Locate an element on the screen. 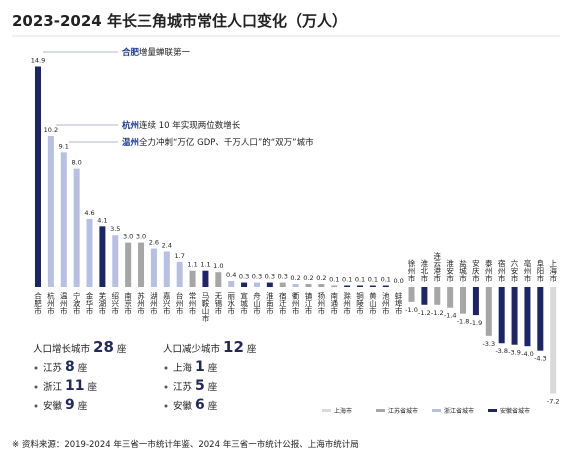  legend-label: 上海市 is located at coordinates (343, 411).